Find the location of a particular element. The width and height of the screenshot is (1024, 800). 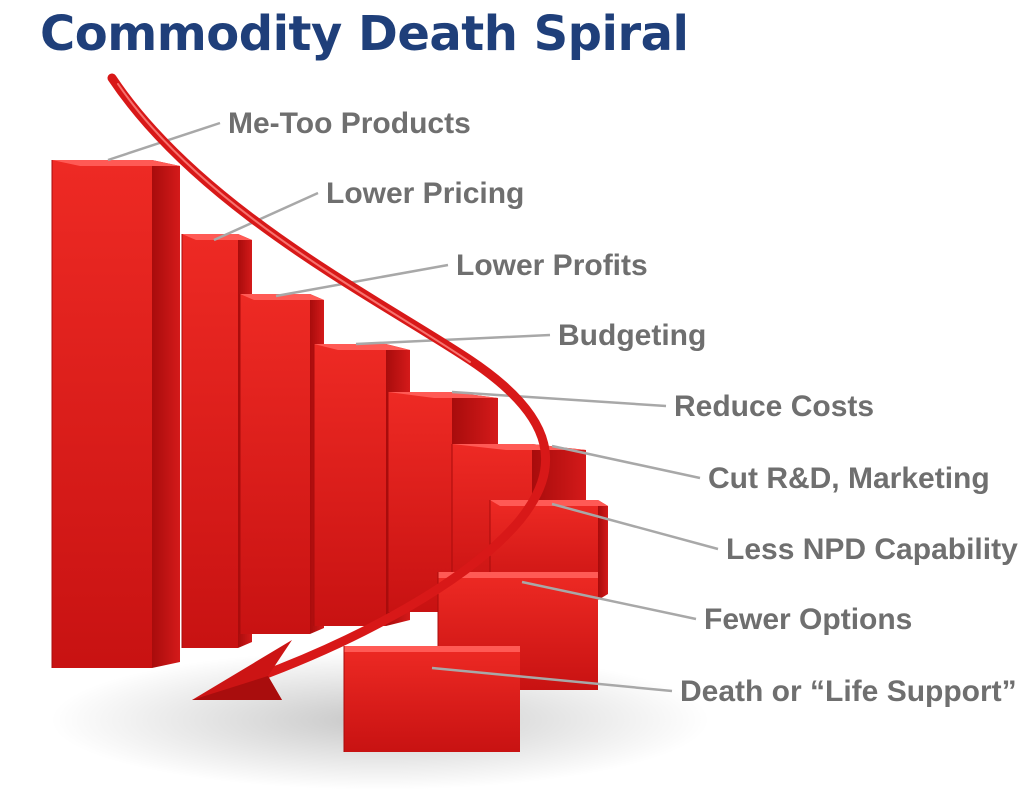

stage-label: Fewer Options is located at coordinates (808, 619).